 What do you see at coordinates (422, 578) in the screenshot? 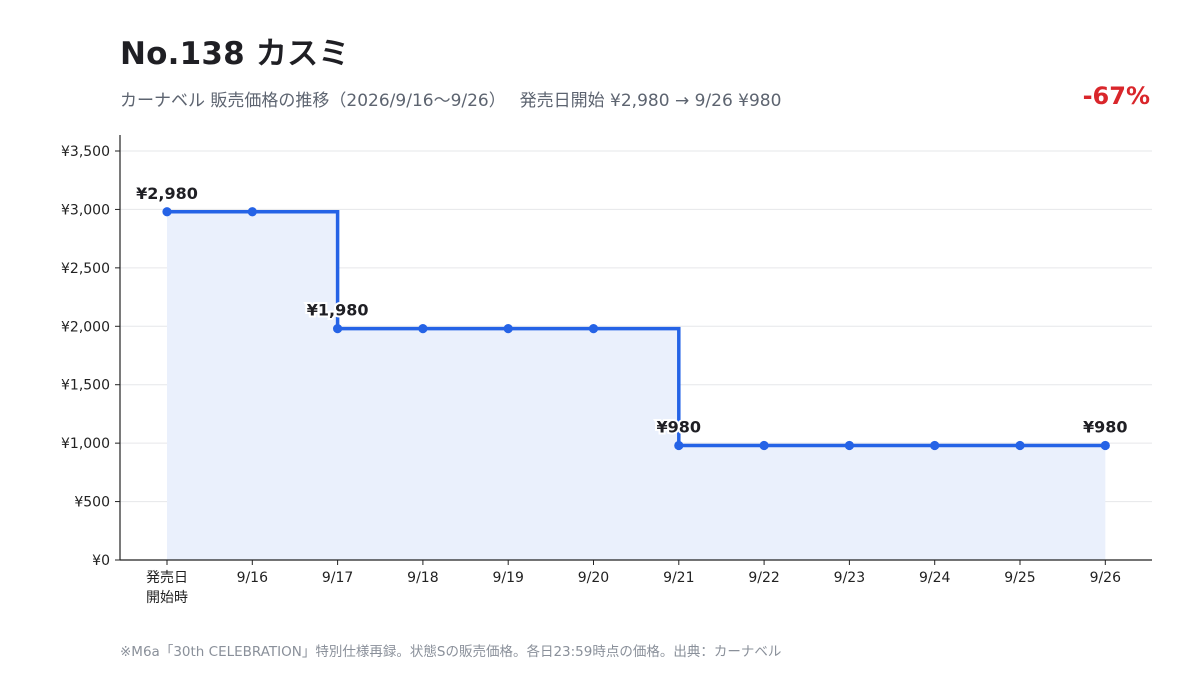
I see `x-tick-label: 9/18` at bounding box center [422, 578].